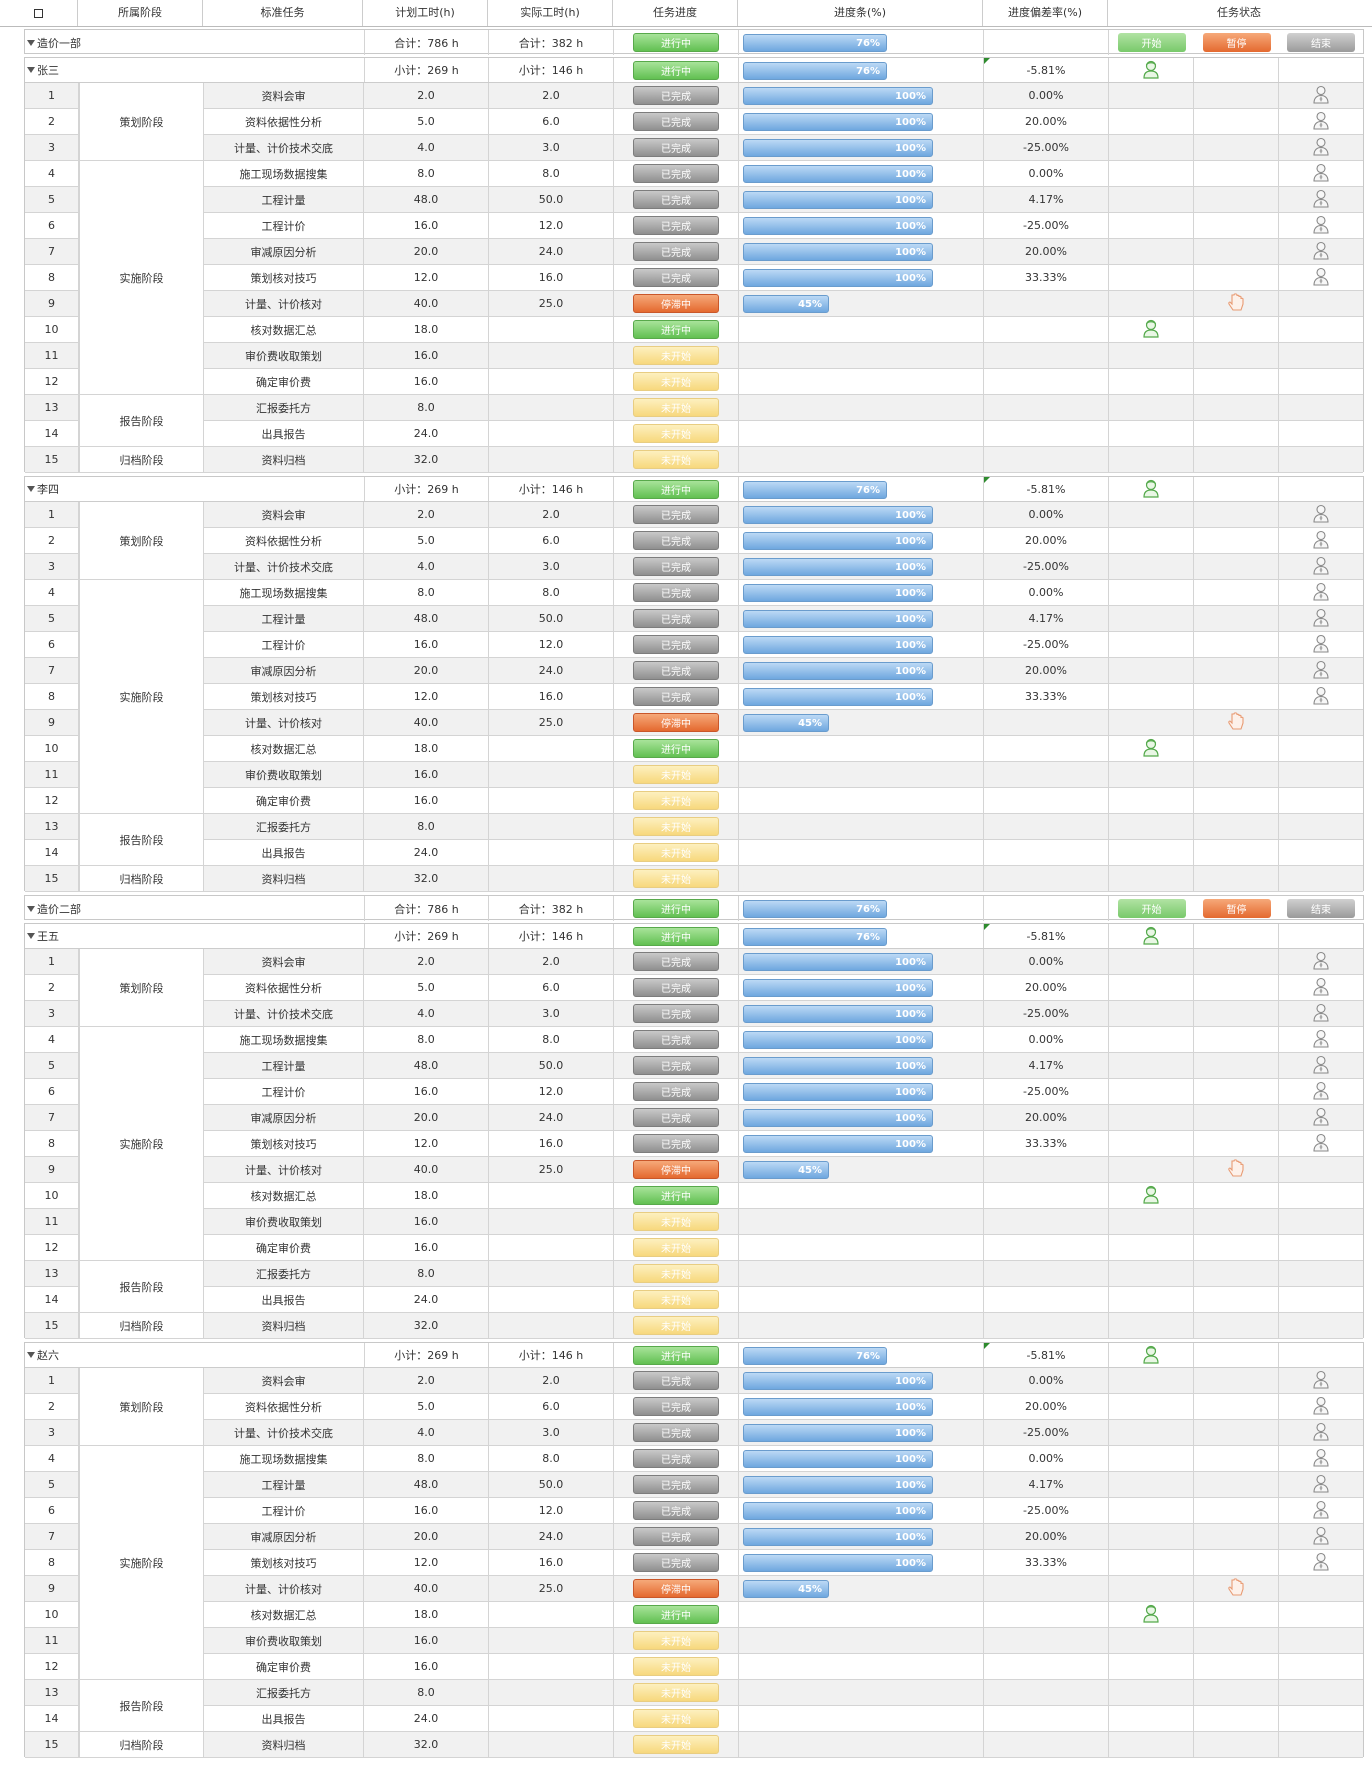 Image resolution: width=1372 pixels, height=1786 pixels. What do you see at coordinates (550, 13) in the screenshot?
I see `col-actual-hours: 实际工时(h)` at bounding box center [550, 13].